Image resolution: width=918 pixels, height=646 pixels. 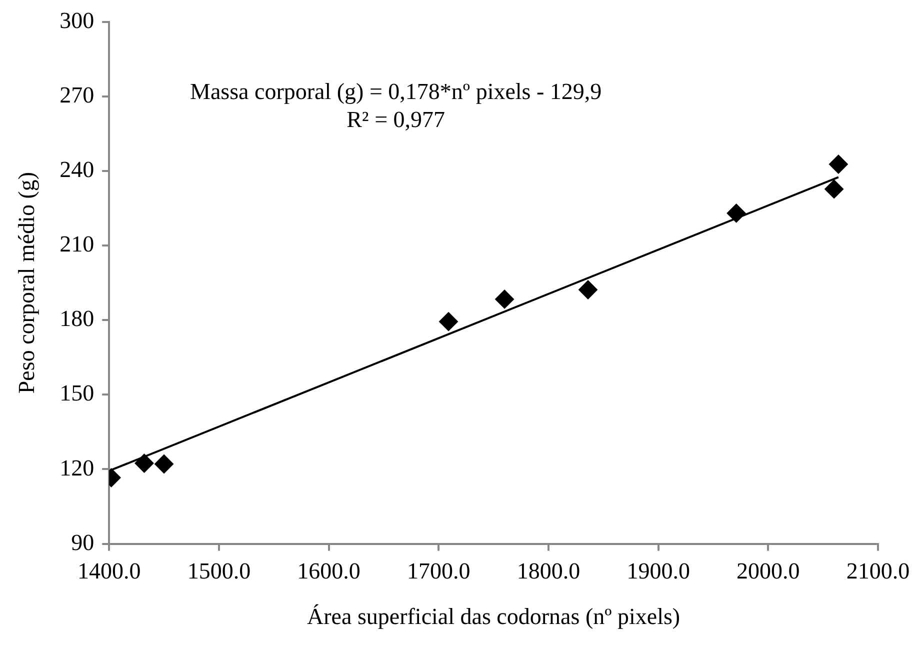 I want to click on y-tick-label: 270, so click(x=77, y=95).